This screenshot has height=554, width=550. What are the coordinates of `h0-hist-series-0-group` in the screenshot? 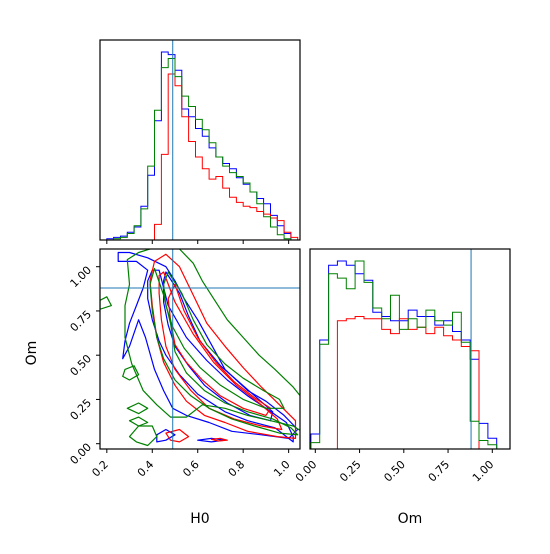 It's located at (199, 146).